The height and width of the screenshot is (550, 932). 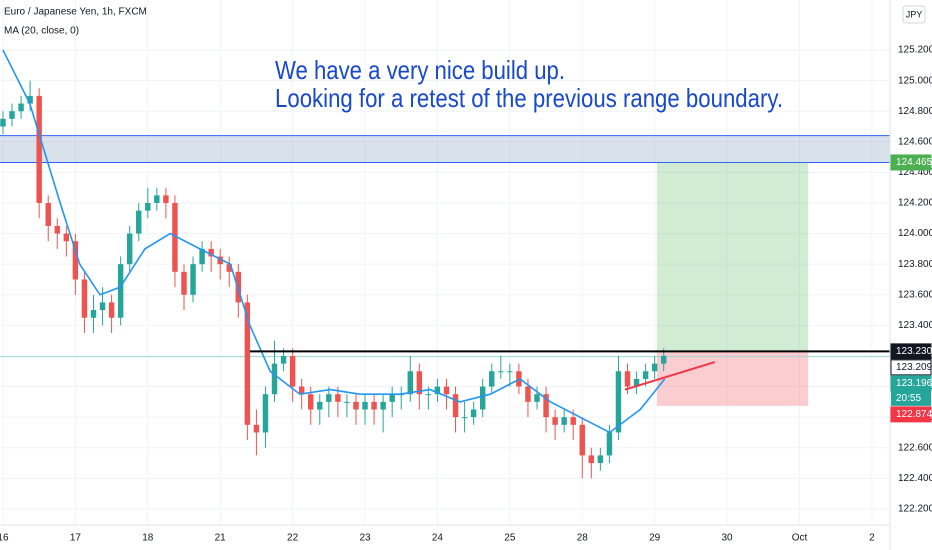 I want to click on currency-button, so click(x=914, y=14).